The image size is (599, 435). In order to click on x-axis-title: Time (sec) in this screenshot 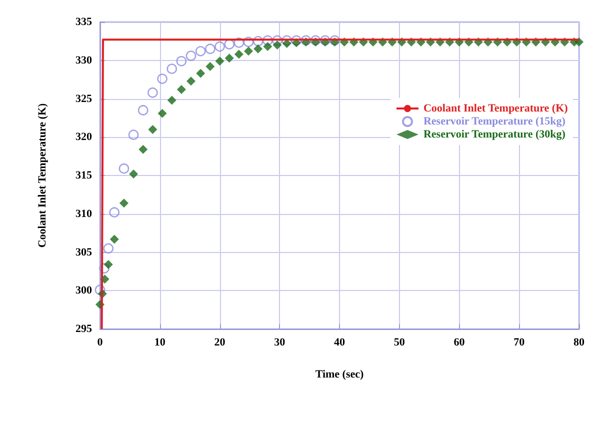, I will do `click(339, 374)`.